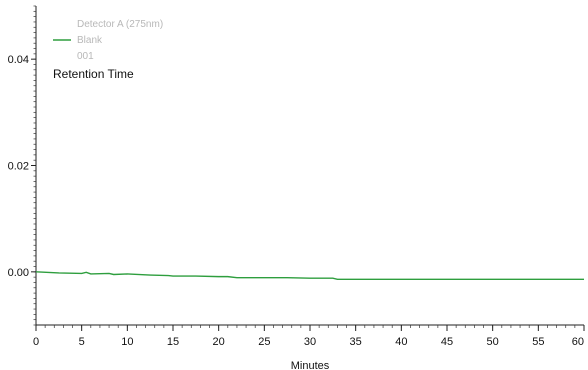 The width and height of the screenshot is (588, 370). Describe the element at coordinates (309, 275) in the screenshot. I see `series-line-blank` at that location.